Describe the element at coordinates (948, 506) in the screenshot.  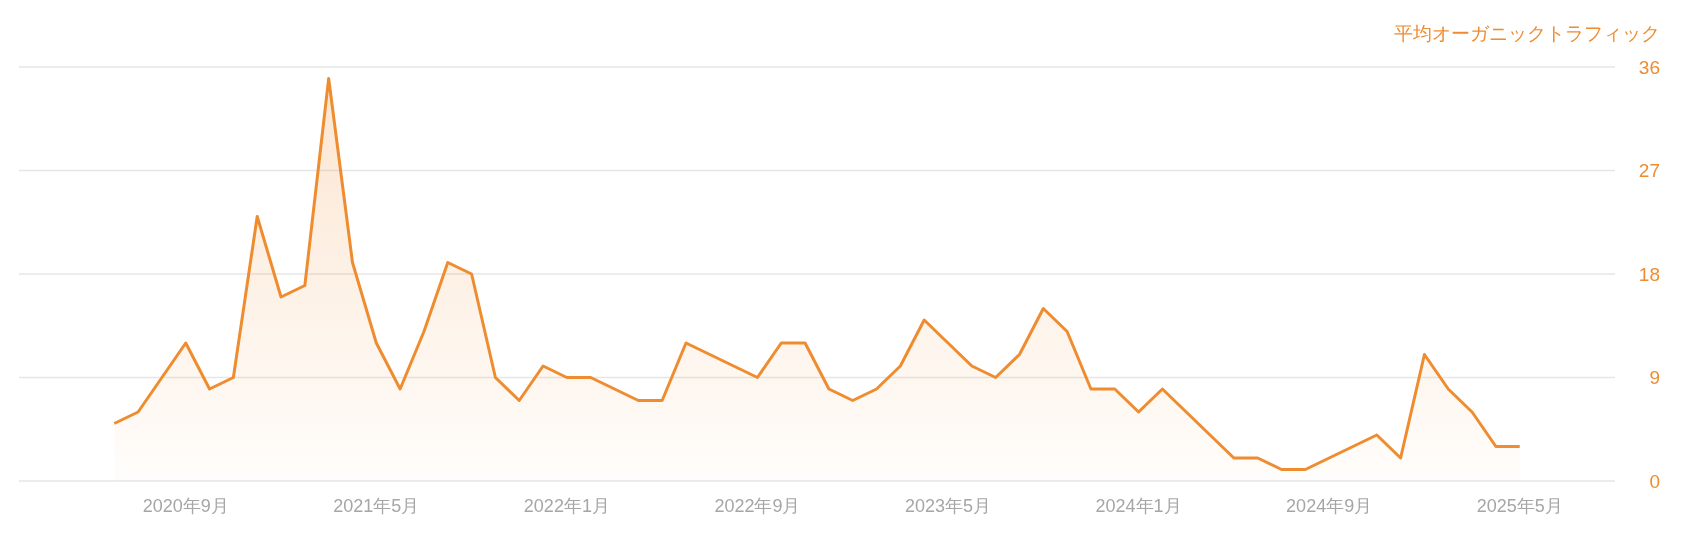
I see `x-tick-label: 2023年5月` at that location.